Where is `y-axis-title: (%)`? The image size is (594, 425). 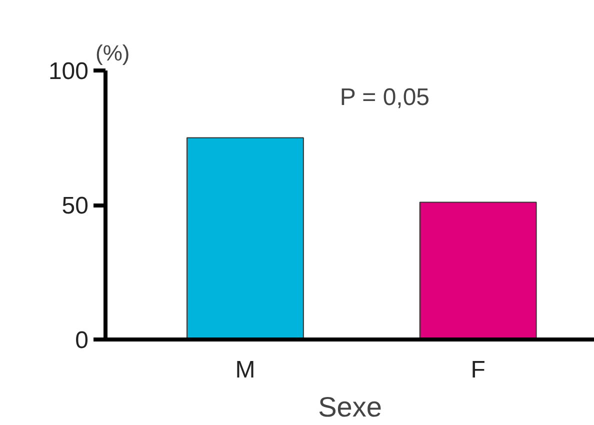 y-axis-title: (%) is located at coordinates (113, 53).